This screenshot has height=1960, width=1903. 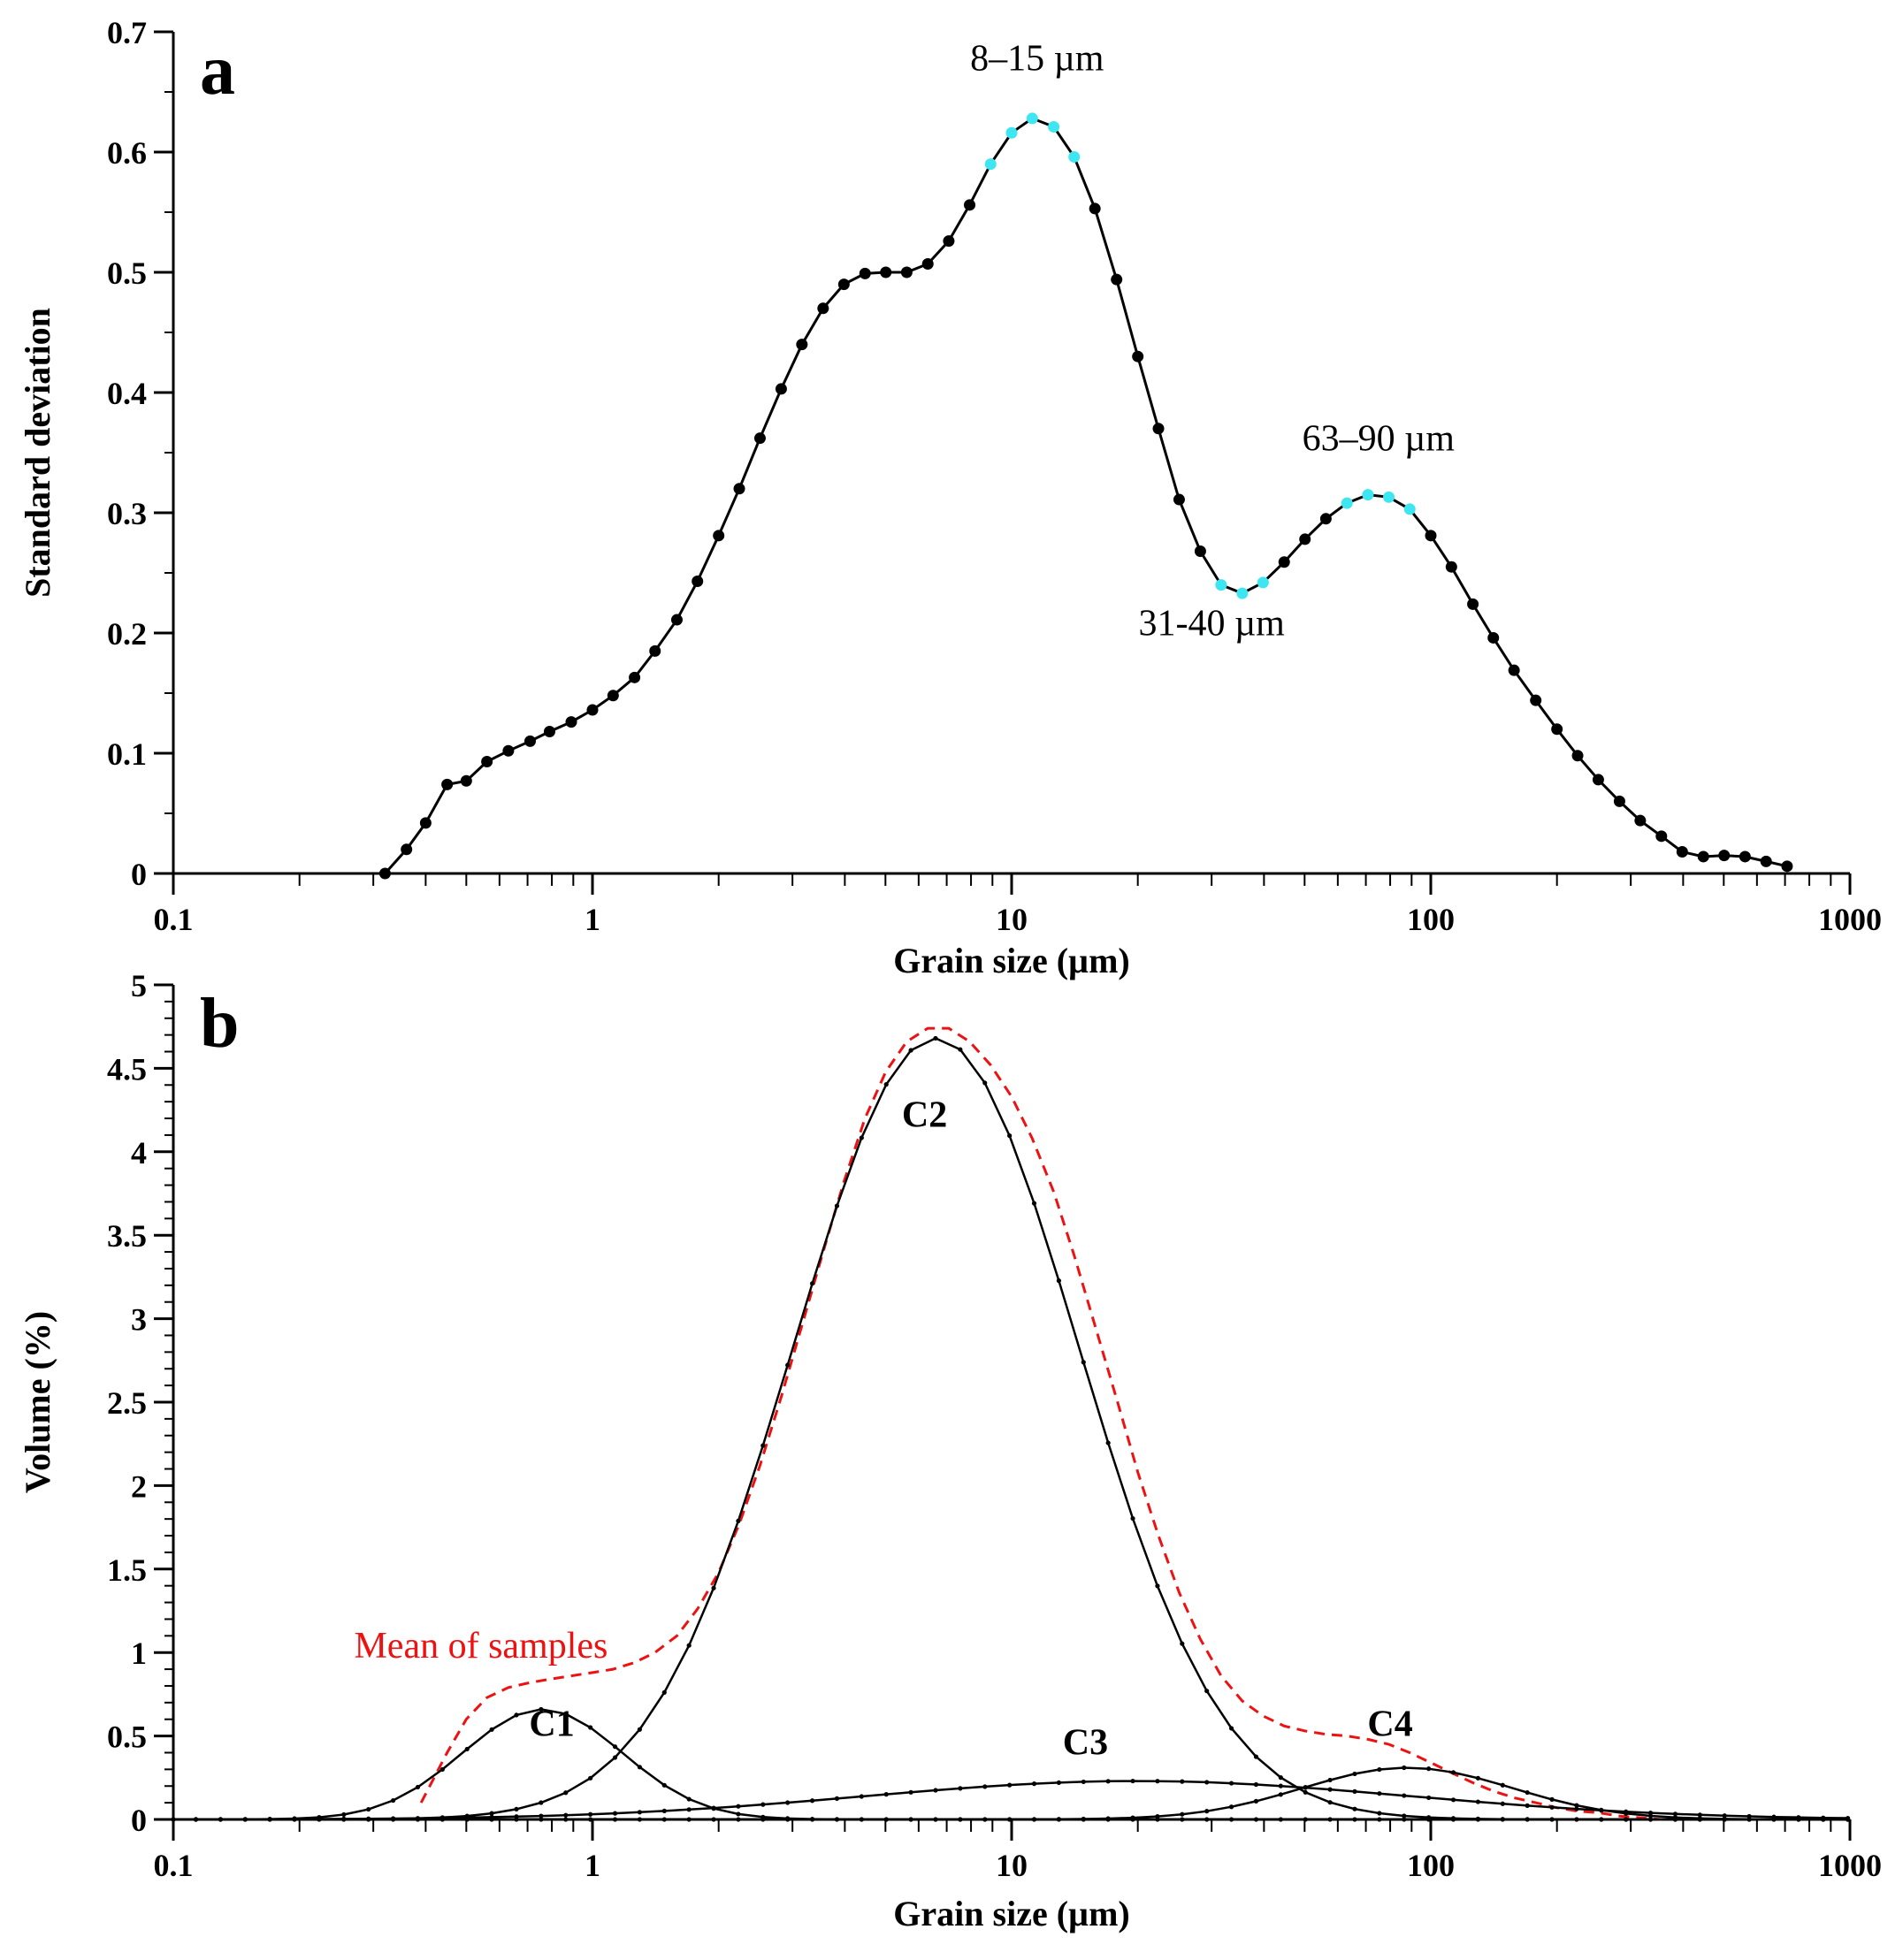 What do you see at coordinates (127, 153) in the screenshot?
I see `y-tick-label: 0.6` at bounding box center [127, 153].